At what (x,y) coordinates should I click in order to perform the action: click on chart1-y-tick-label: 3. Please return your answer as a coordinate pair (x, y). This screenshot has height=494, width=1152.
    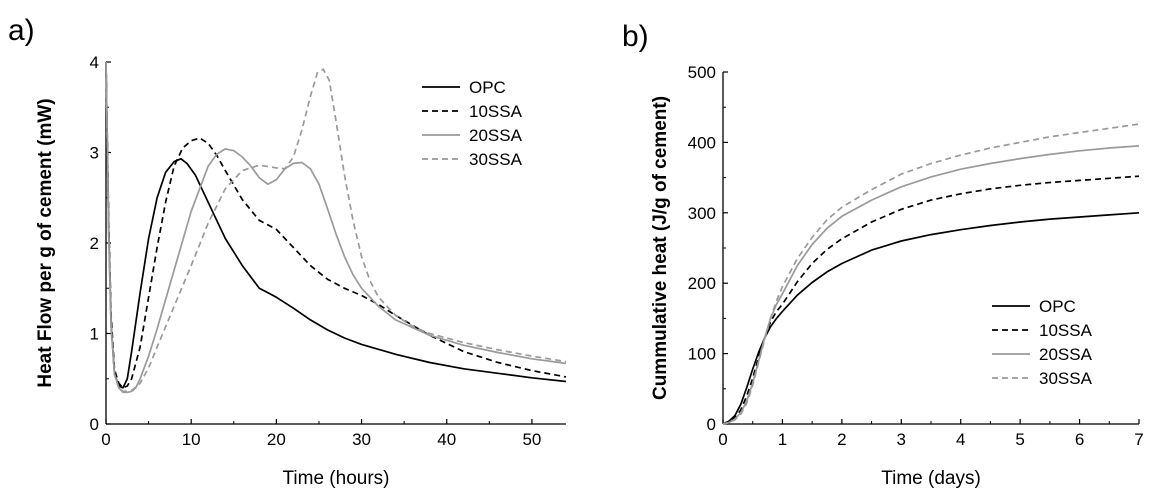
    Looking at the image, I should click on (94, 153).